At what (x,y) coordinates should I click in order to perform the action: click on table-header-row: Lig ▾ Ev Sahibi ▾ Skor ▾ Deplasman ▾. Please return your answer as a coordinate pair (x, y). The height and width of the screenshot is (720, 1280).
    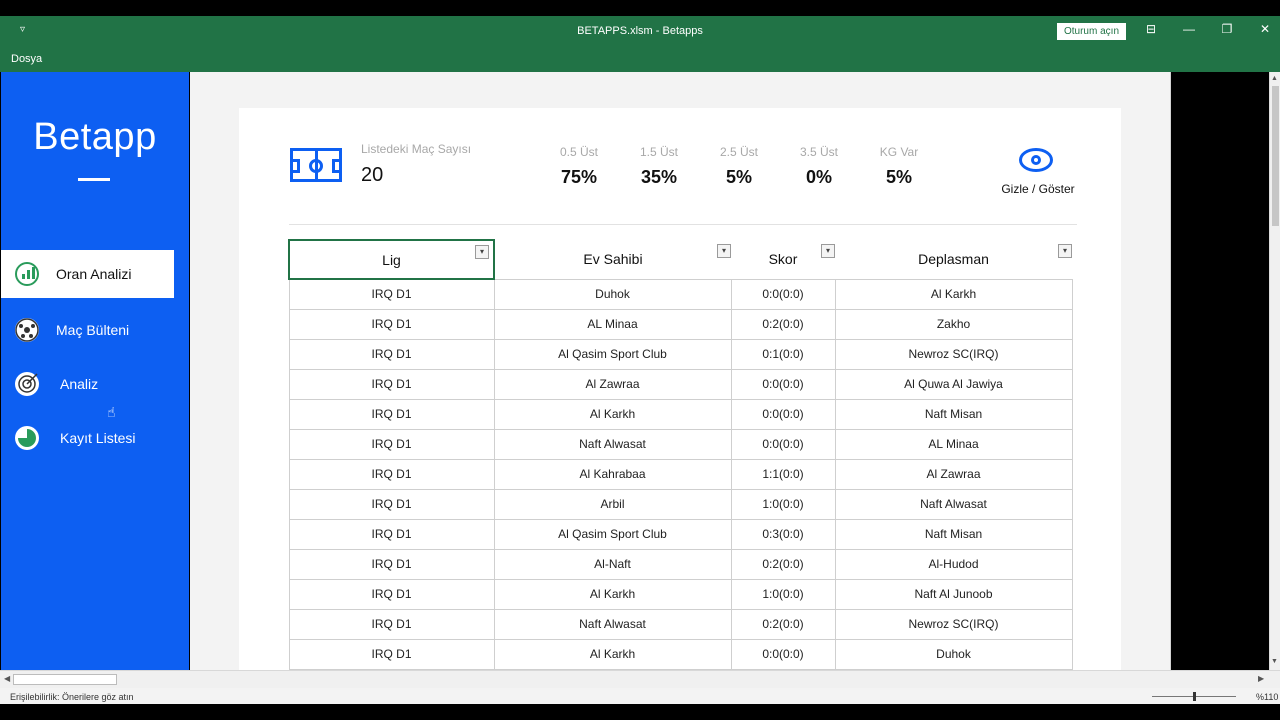
    Looking at the image, I should click on (680, 259).